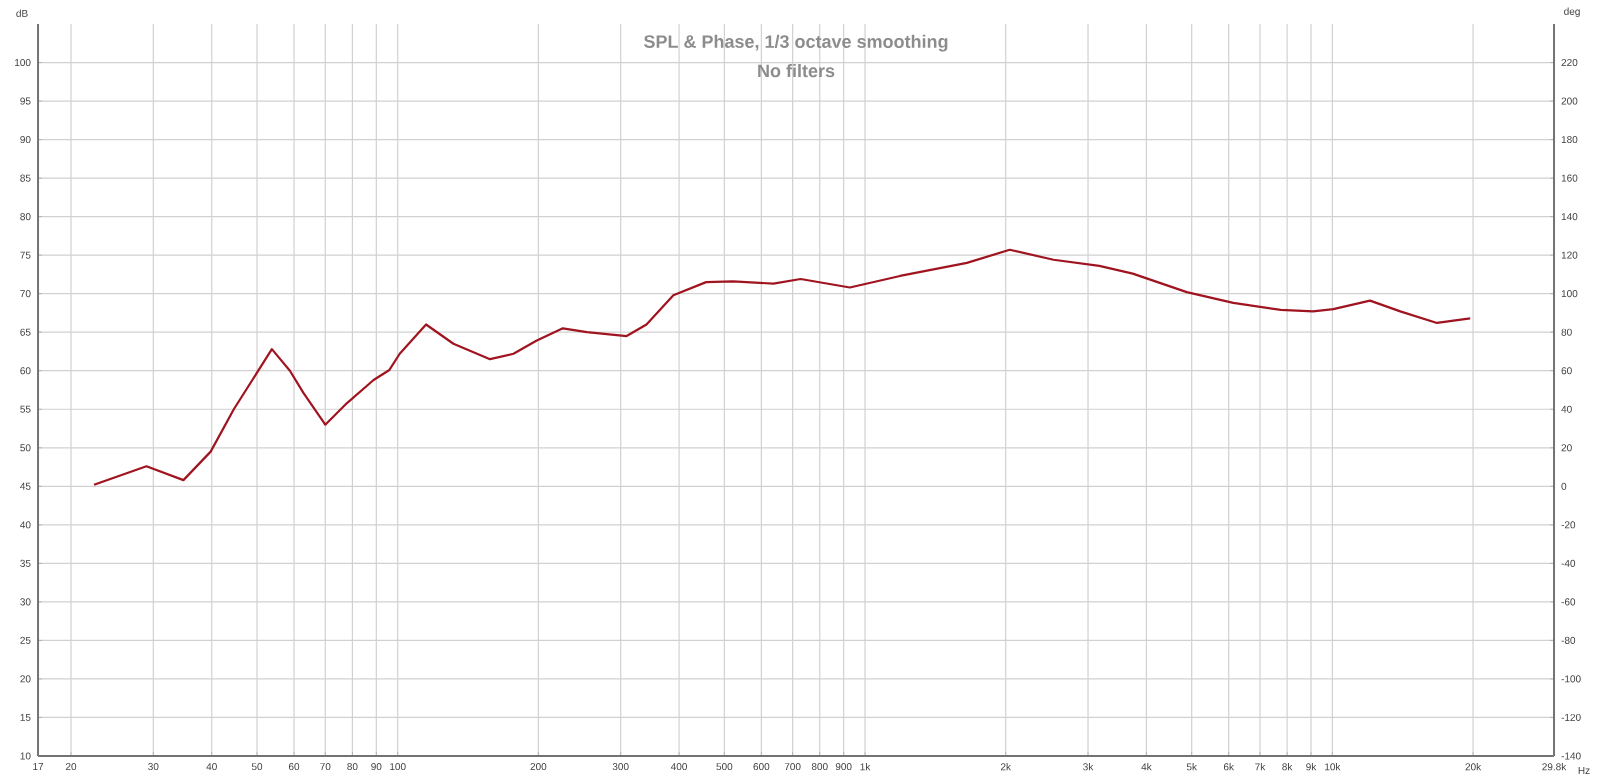 This screenshot has width=1600, height=780. What do you see at coordinates (796, 71) in the screenshot?
I see `text: No filters` at bounding box center [796, 71].